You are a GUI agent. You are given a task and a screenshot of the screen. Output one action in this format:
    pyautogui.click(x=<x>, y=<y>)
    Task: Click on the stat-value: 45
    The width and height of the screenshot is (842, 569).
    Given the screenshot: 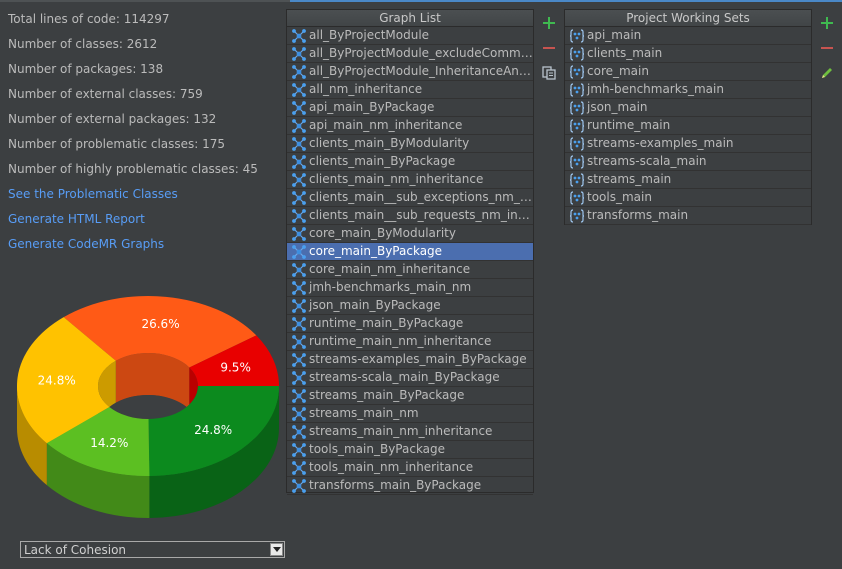 What is the action you would take?
    pyautogui.click(x=250, y=169)
    